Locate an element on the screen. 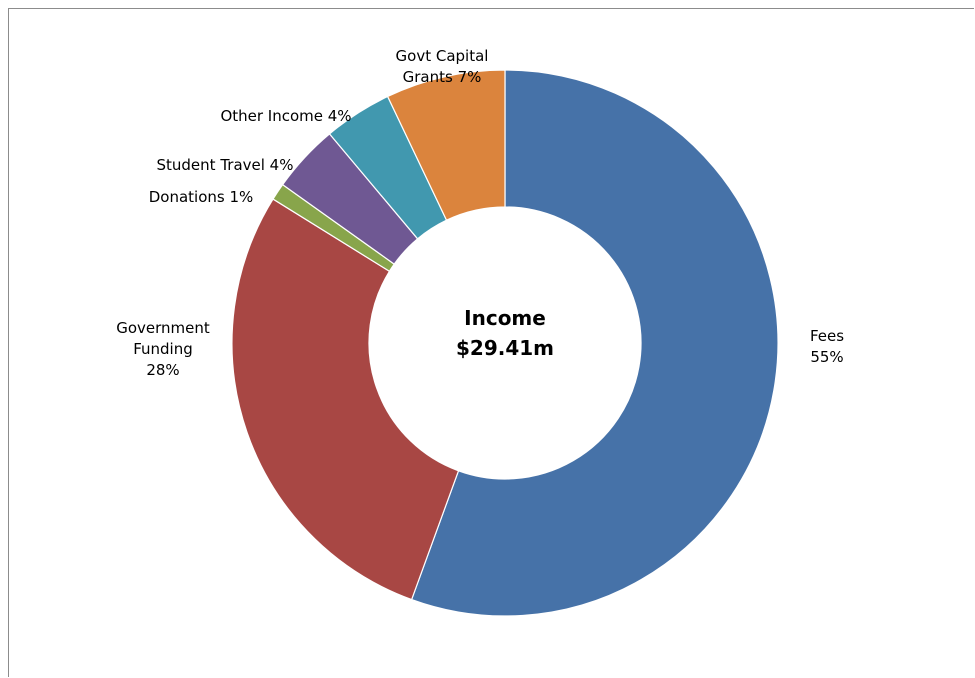 The width and height of the screenshot is (975, 678). label-fees: Fees 55% is located at coordinates (827, 346).